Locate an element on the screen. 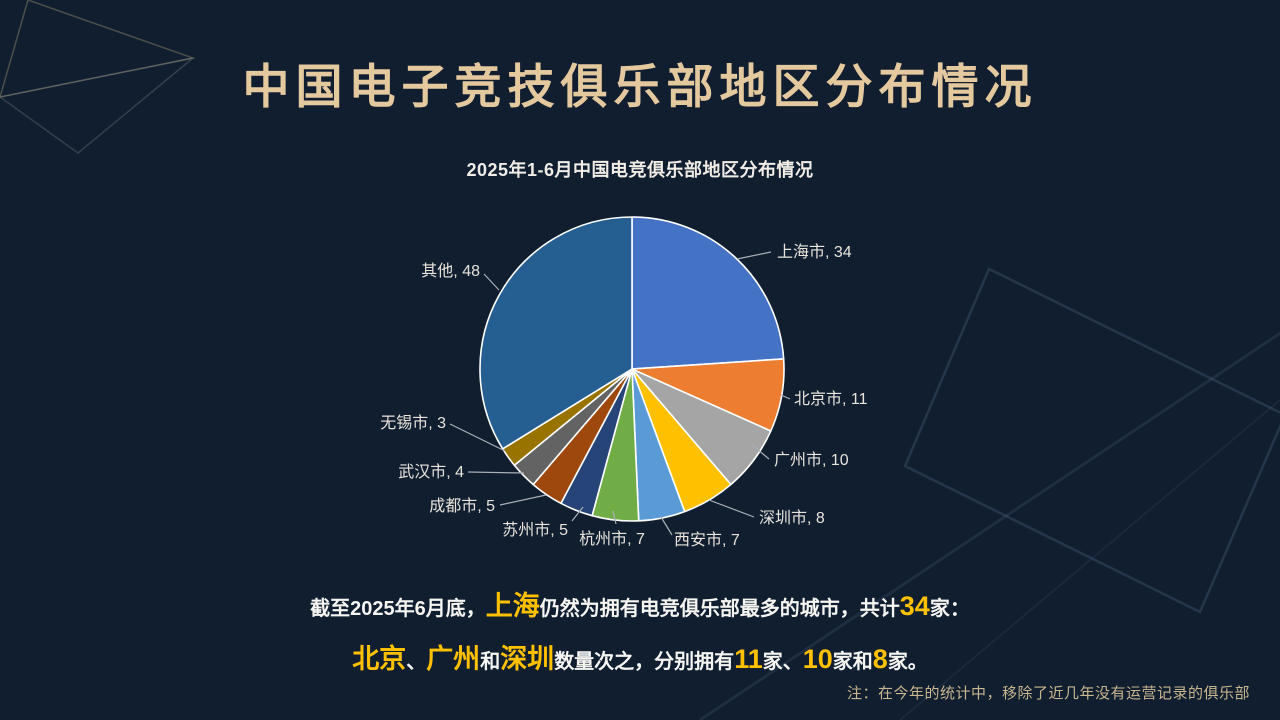  pie-label-上海市: 上海市, 34 is located at coordinates (814, 252).